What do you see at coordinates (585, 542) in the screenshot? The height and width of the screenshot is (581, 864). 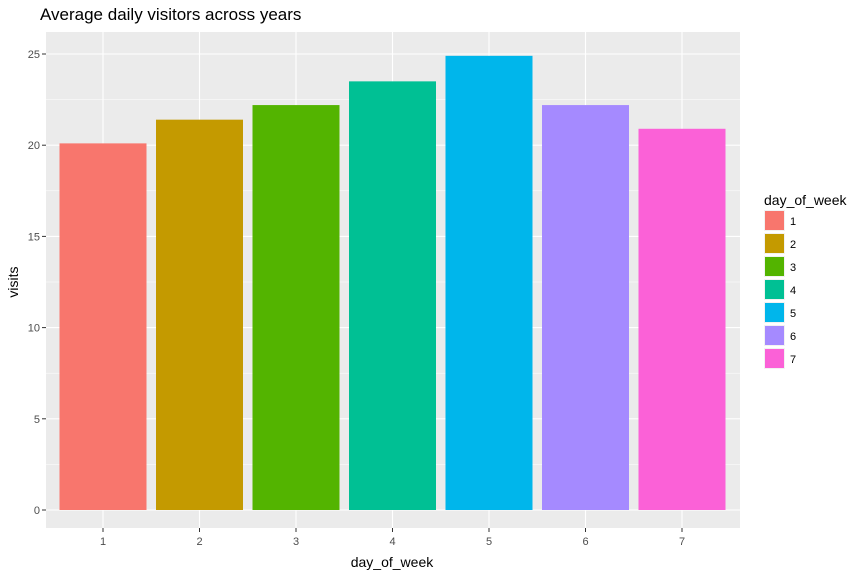 I see `x-tick-label: 6` at bounding box center [585, 542].